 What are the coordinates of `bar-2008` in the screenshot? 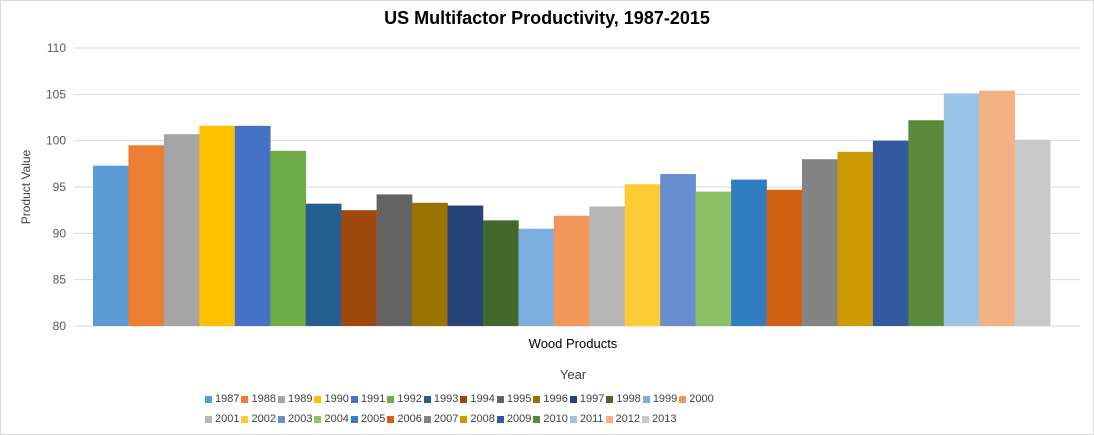 It's located at (855, 238).